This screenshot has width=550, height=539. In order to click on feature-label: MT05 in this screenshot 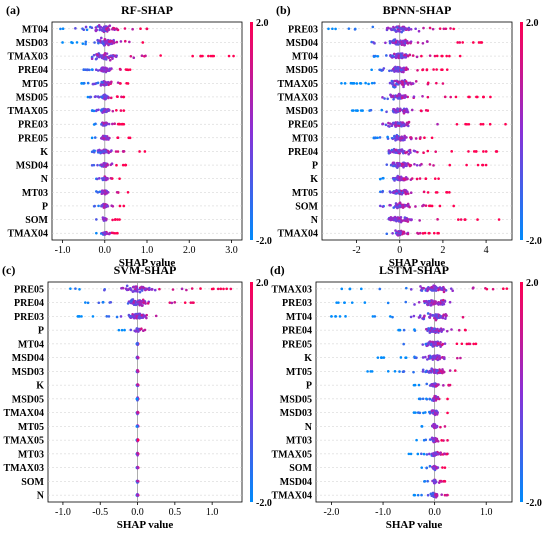, I will do `click(299, 372)`.